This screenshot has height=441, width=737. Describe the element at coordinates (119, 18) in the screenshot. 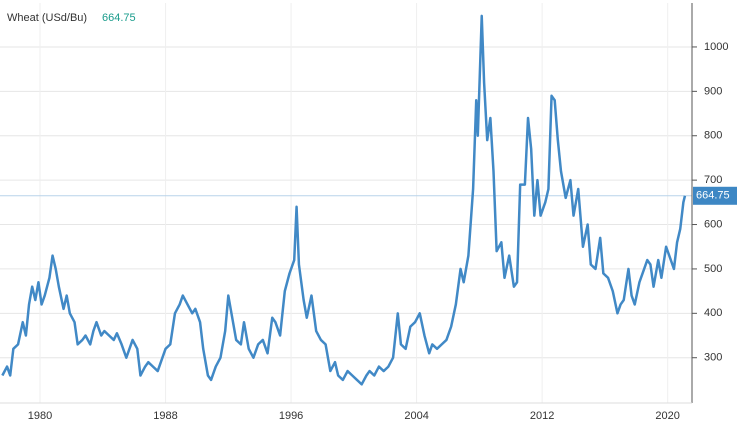

I see `current-value: 664.75` at that location.